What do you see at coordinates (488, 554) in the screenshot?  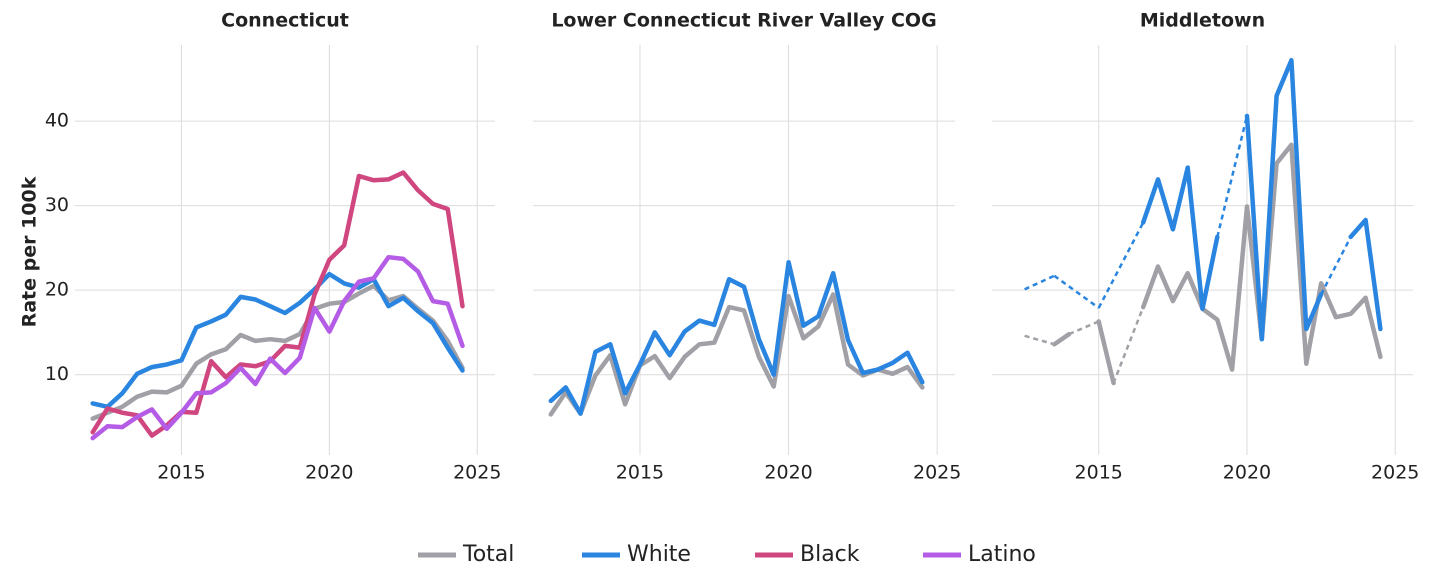 I see `legend-label: Total` at bounding box center [488, 554].